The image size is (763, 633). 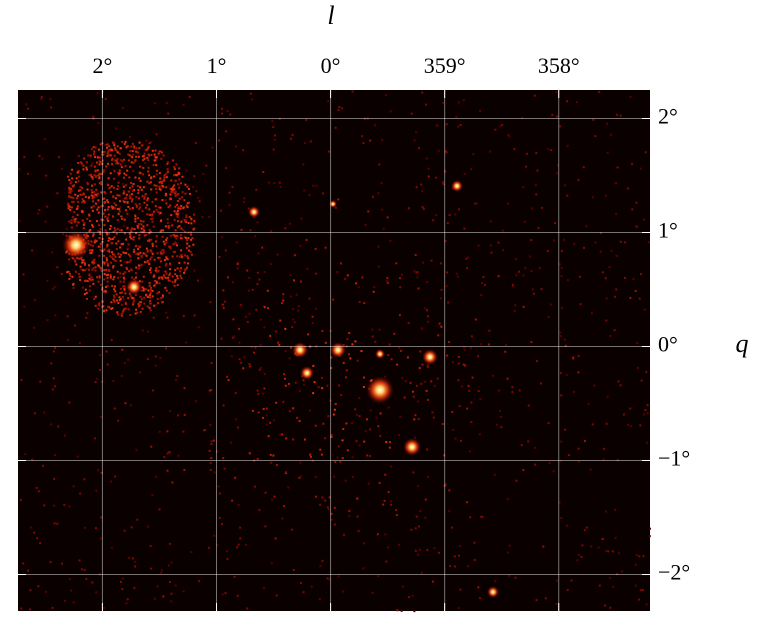 What do you see at coordinates (333, 204) in the screenshot?
I see `bright-source` at bounding box center [333, 204].